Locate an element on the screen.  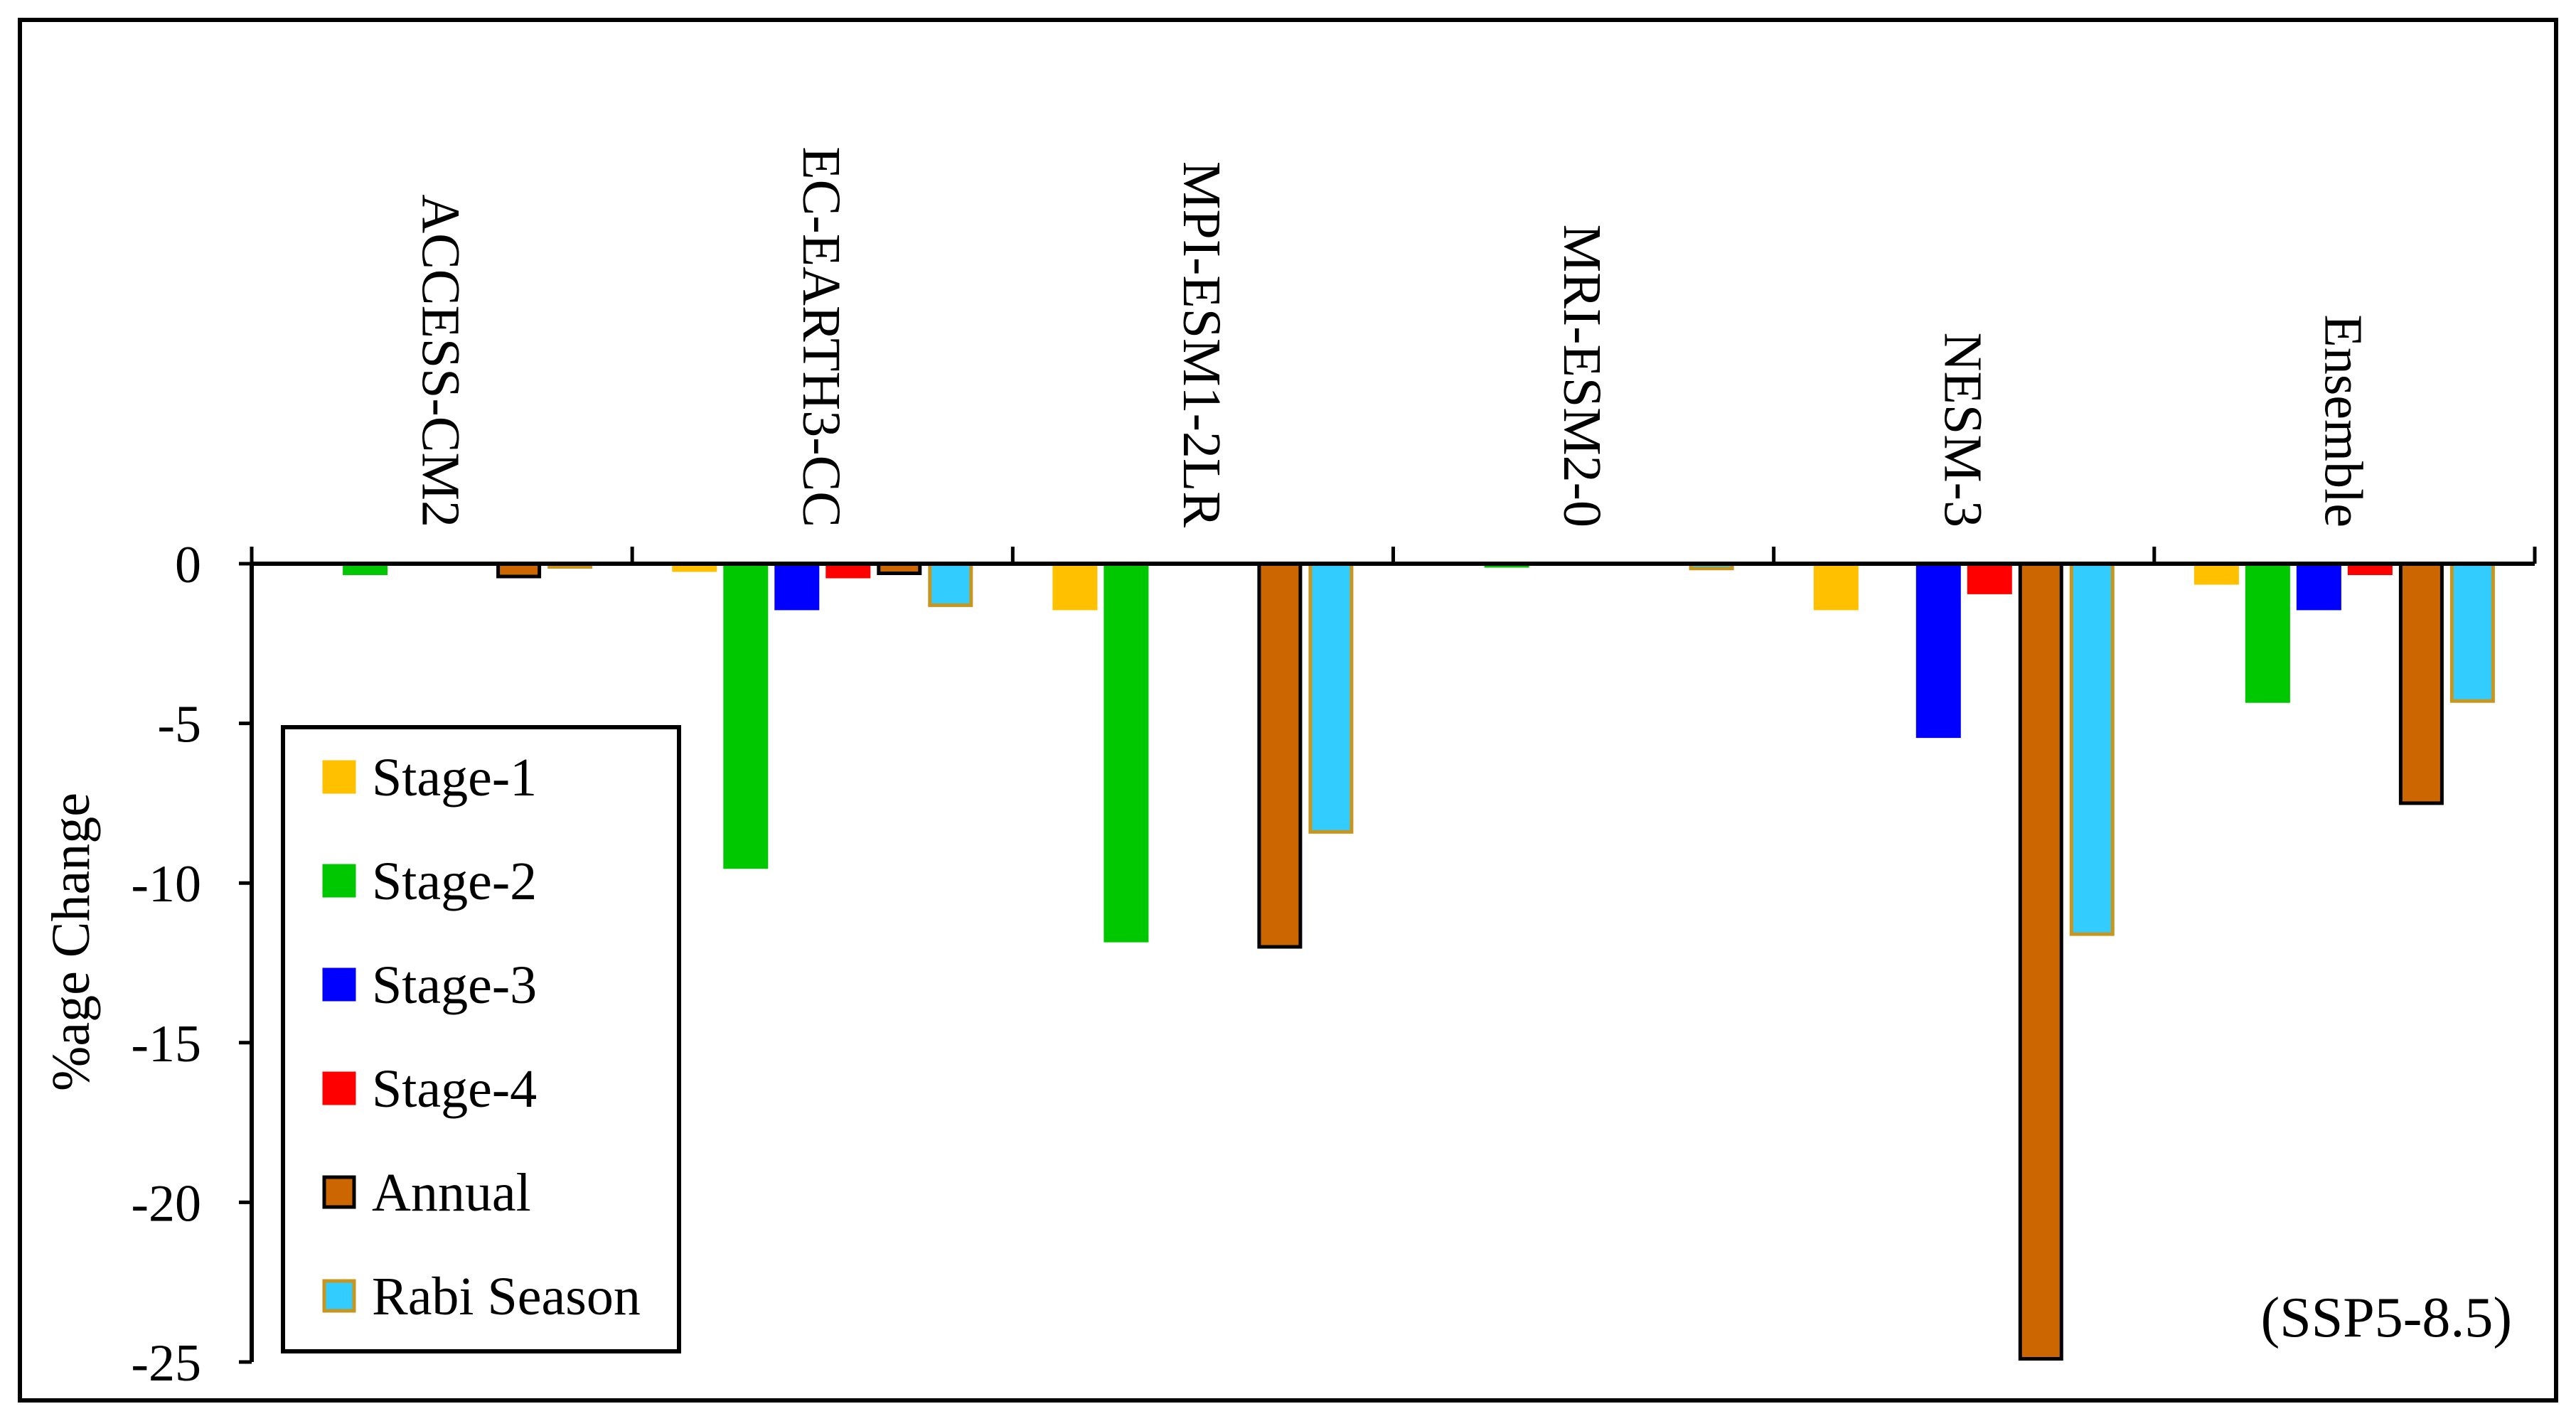
legend-box is located at coordinates (481, 1039).